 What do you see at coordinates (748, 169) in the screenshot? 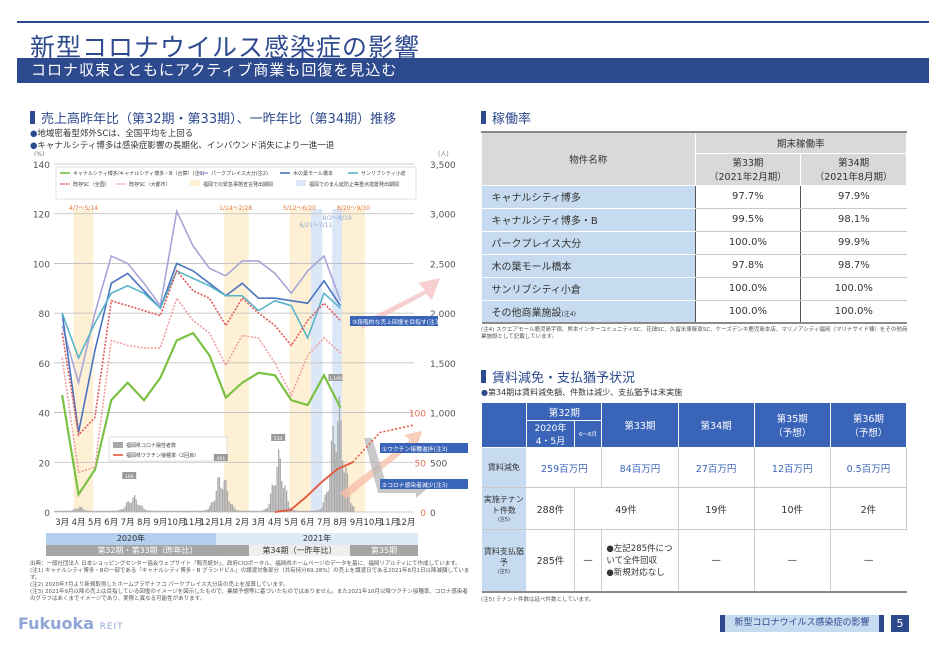
I see `col-p33: 第33期 （2021年2月期）` at bounding box center [748, 169].